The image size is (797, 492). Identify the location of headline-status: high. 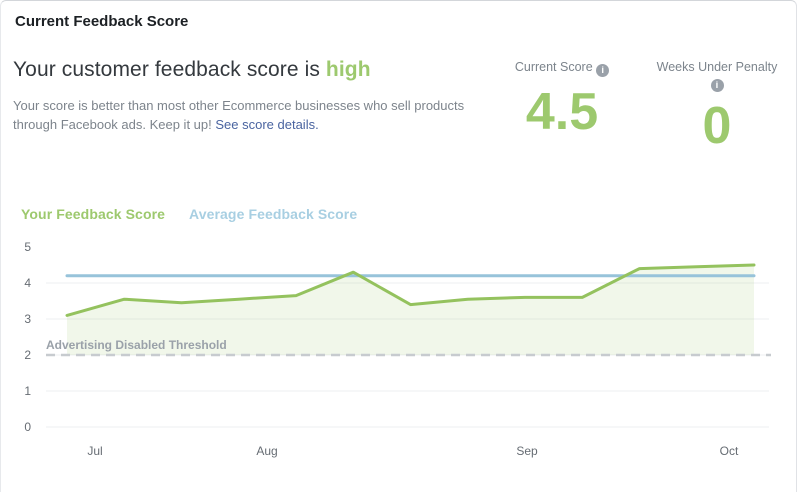
(348, 69).